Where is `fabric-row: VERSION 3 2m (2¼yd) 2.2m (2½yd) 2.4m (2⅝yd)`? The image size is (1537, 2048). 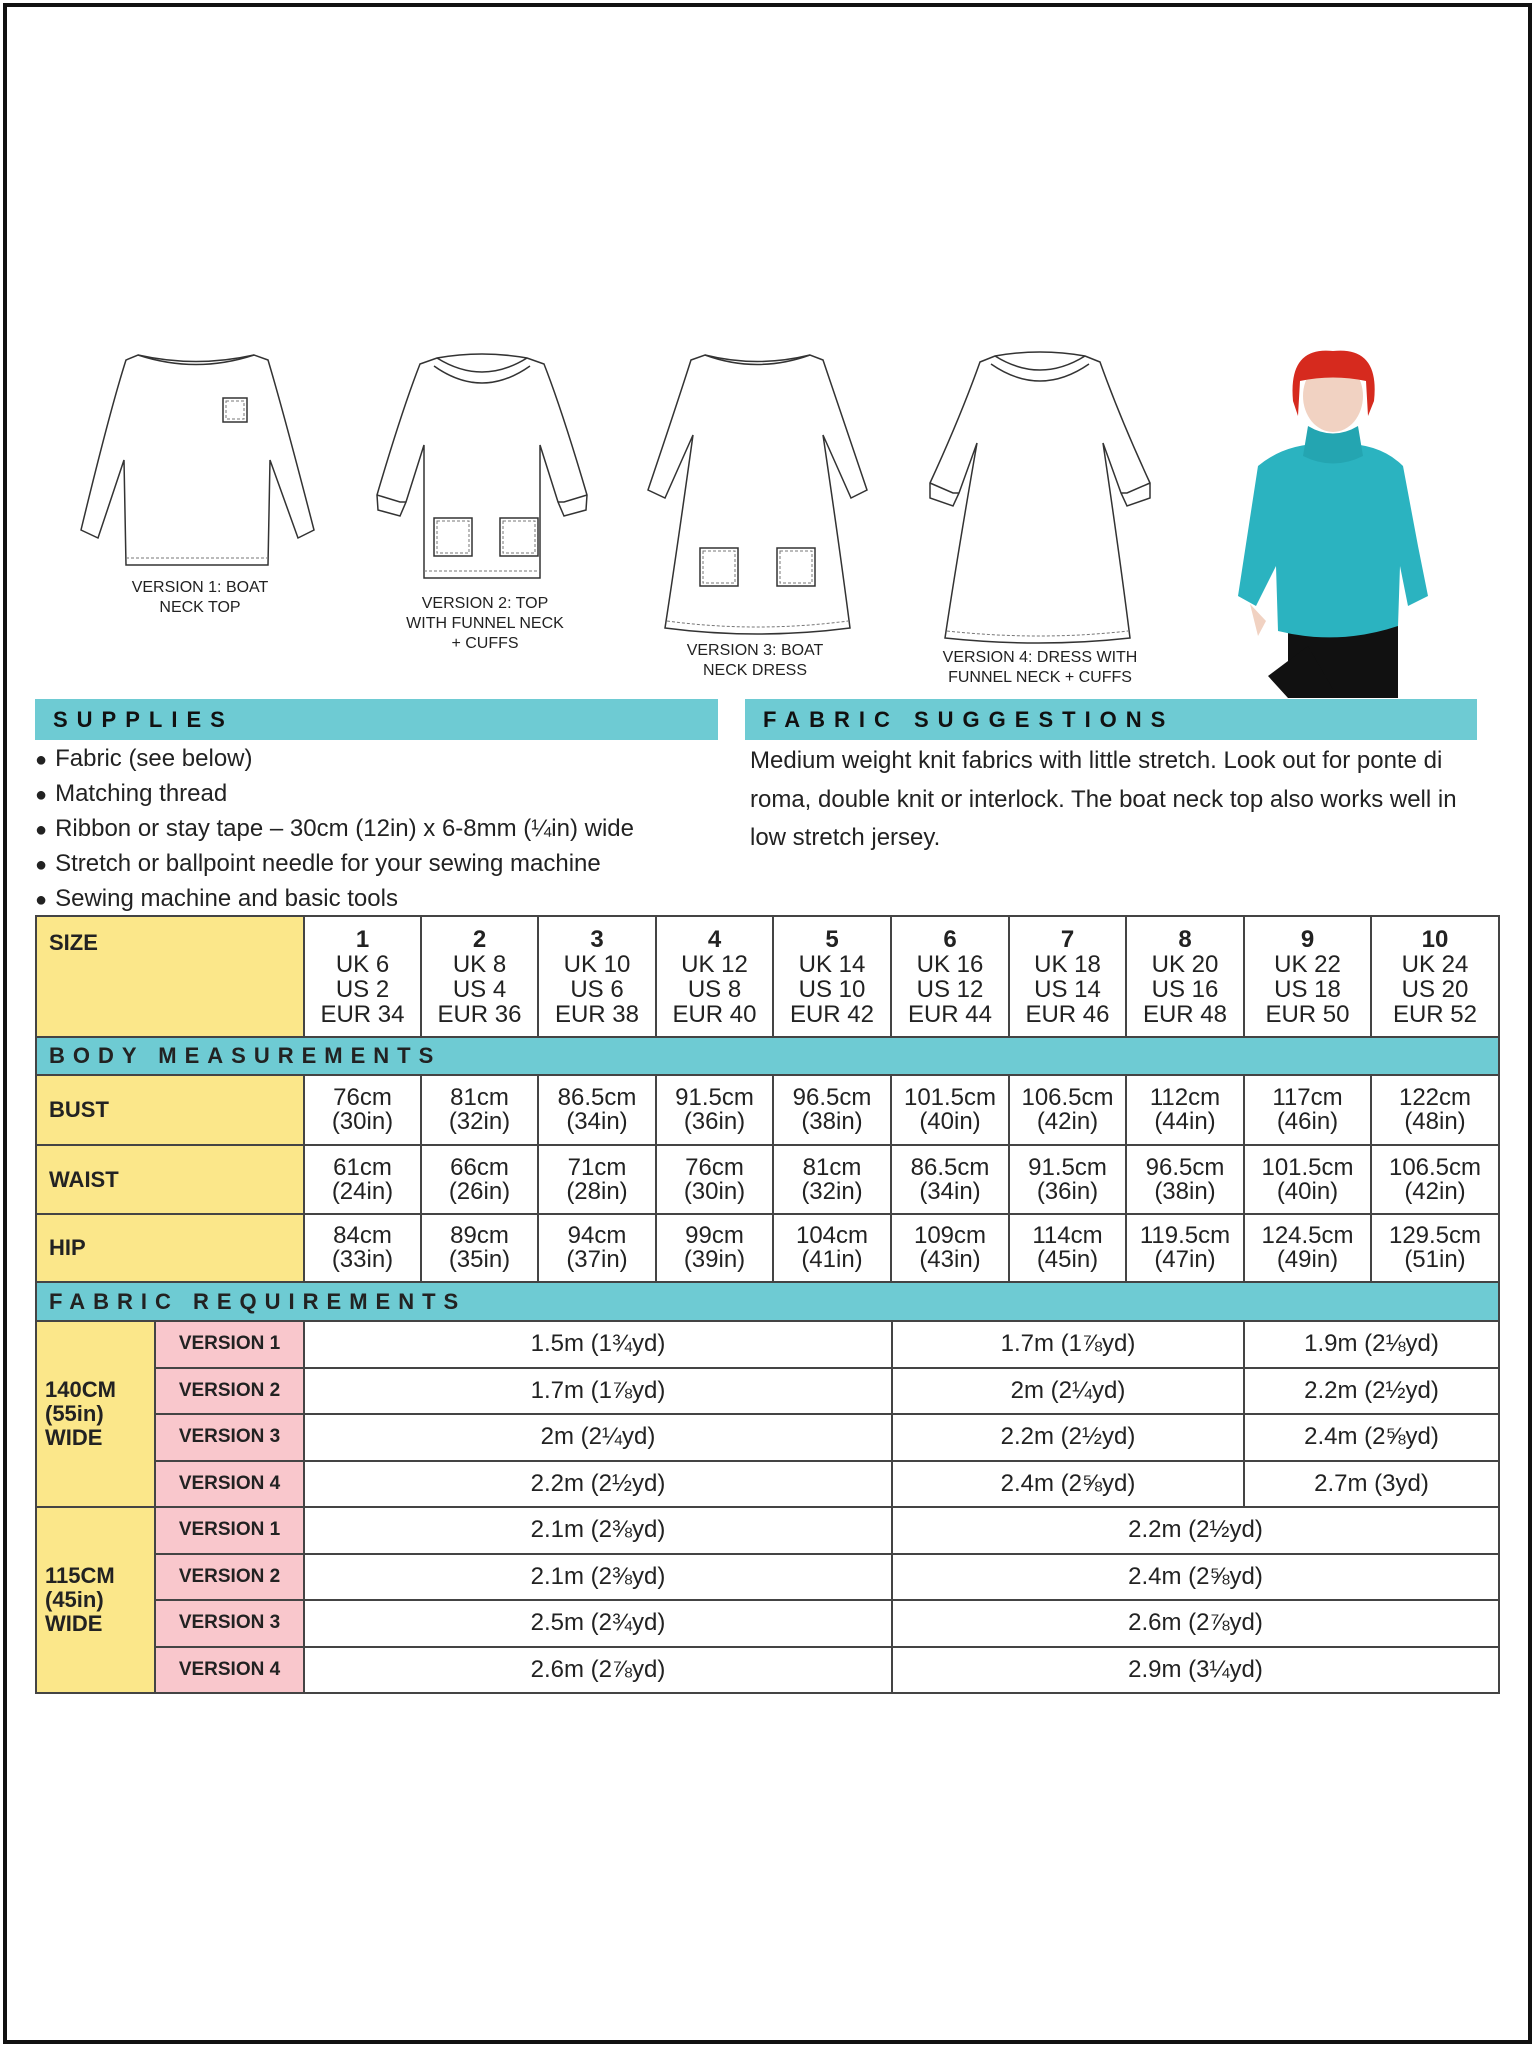 fabric-row: VERSION 3 2m (2¼yd) 2.2m (2½yd) 2.4m (2⅝yd) is located at coordinates (768, 1437).